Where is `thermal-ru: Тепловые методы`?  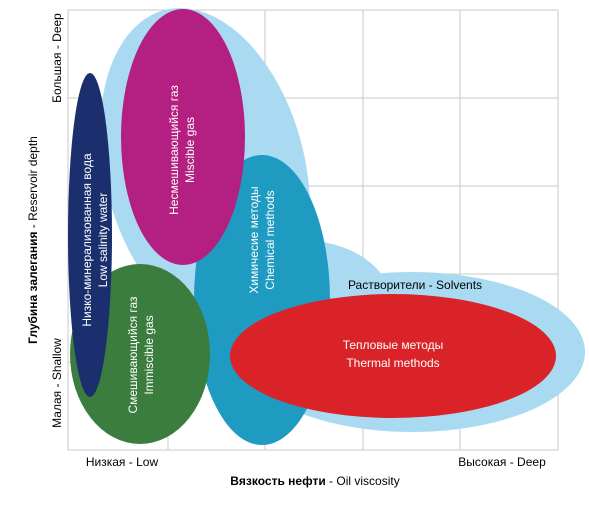 thermal-ru: Тепловые методы is located at coordinates (393, 345).